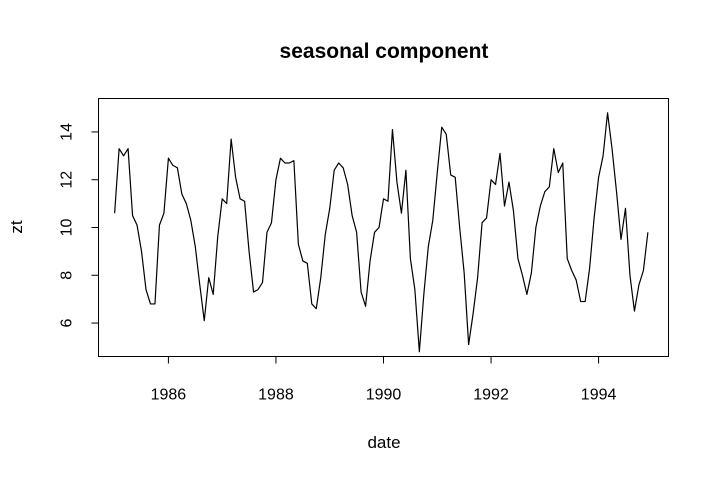 This screenshot has width=720, height=480. What do you see at coordinates (16, 227) in the screenshot?
I see `y-axis-label: zt` at bounding box center [16, 227].